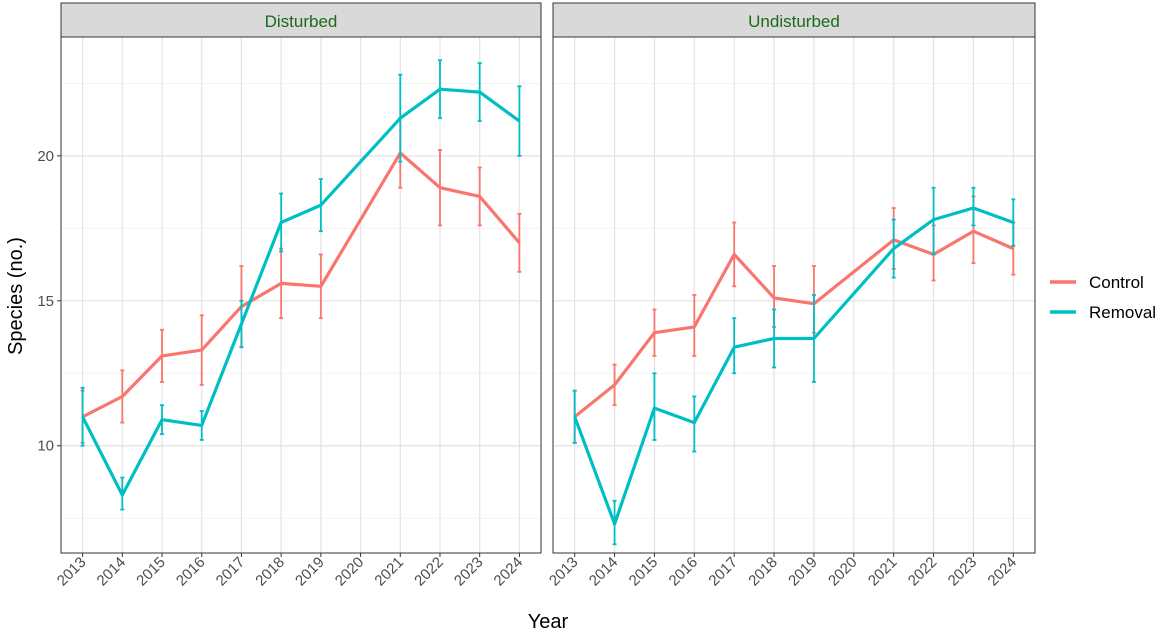 This screenshot has width=1172, height=632. Describe the element at coordinates (1103, 297) in the screenshot. I see `legend: Control Removal` at that location.